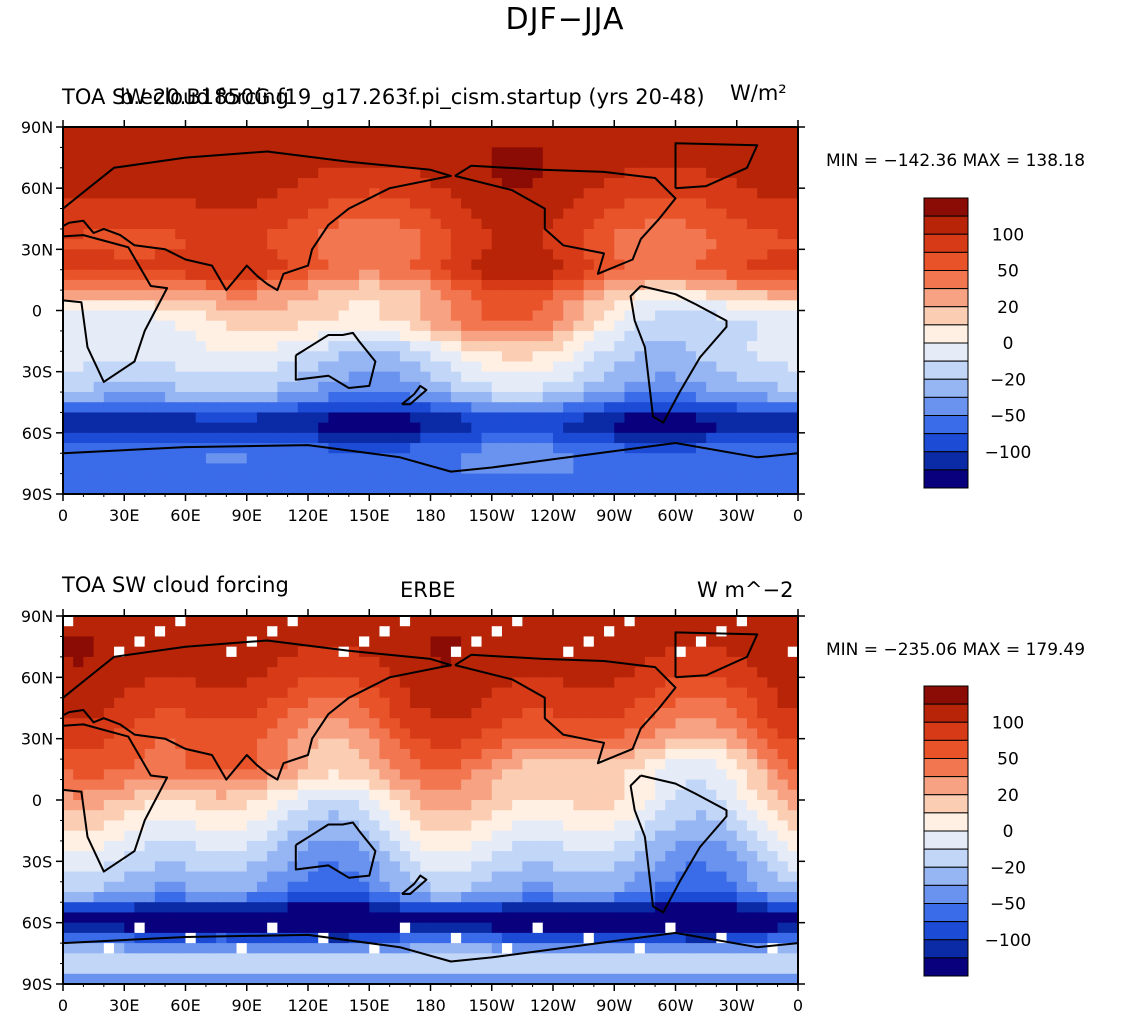 The height and width of the screenshot is (1027, 1130). I want to click on y-tick-label: 0, so click(37, 311).